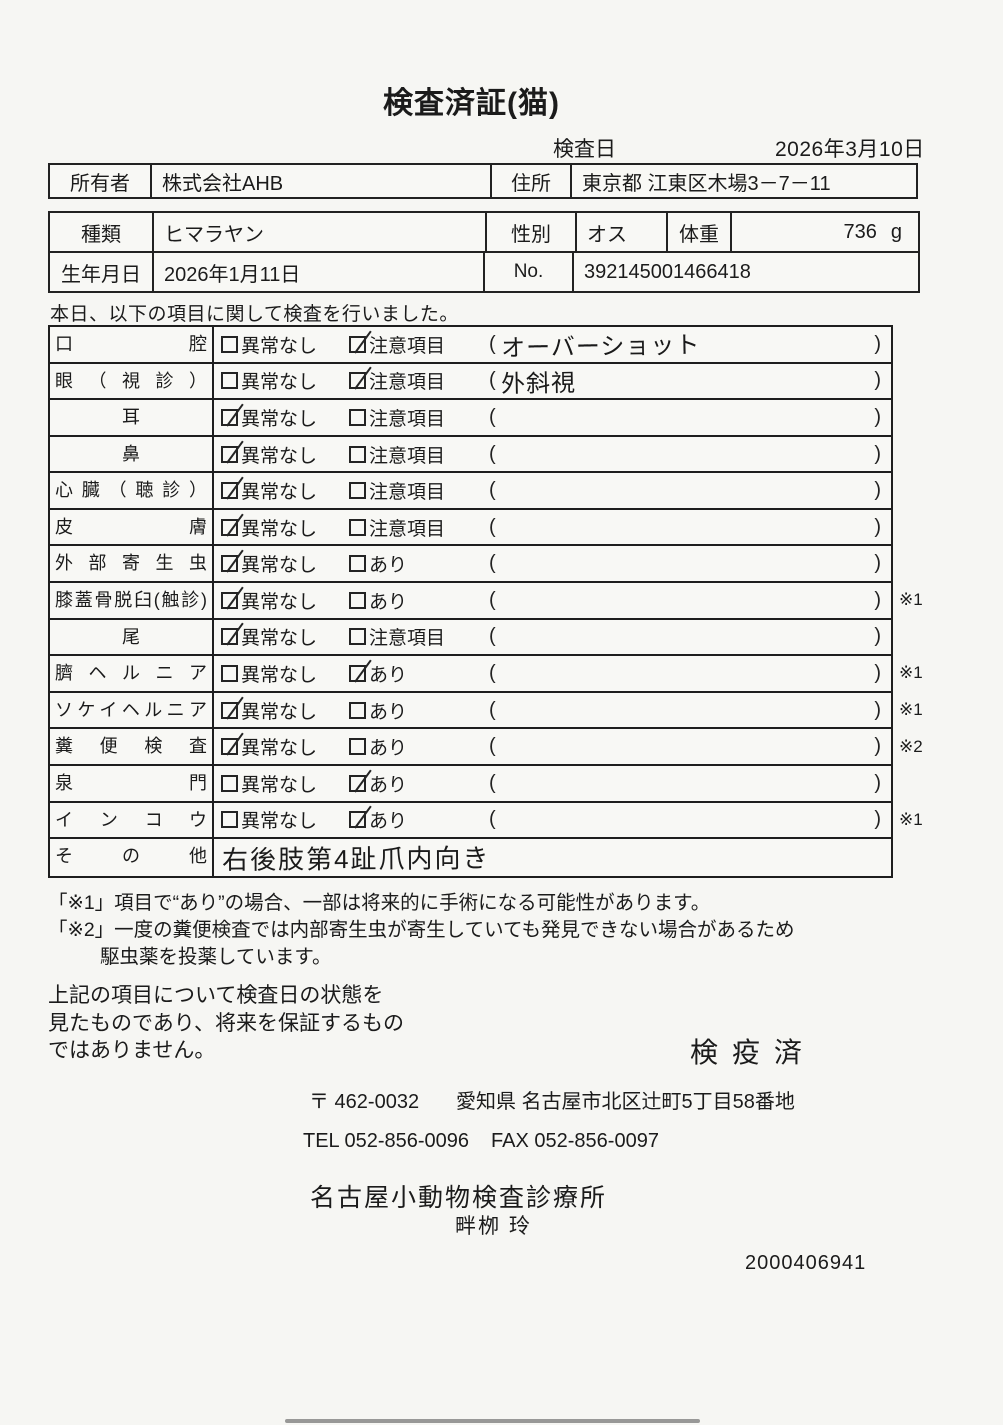 The height and width of the screenshot is (1425, 1003). Describe the element at coordinates (530, 232) in the screenshot. I see `sex-label: 性別` at that location.